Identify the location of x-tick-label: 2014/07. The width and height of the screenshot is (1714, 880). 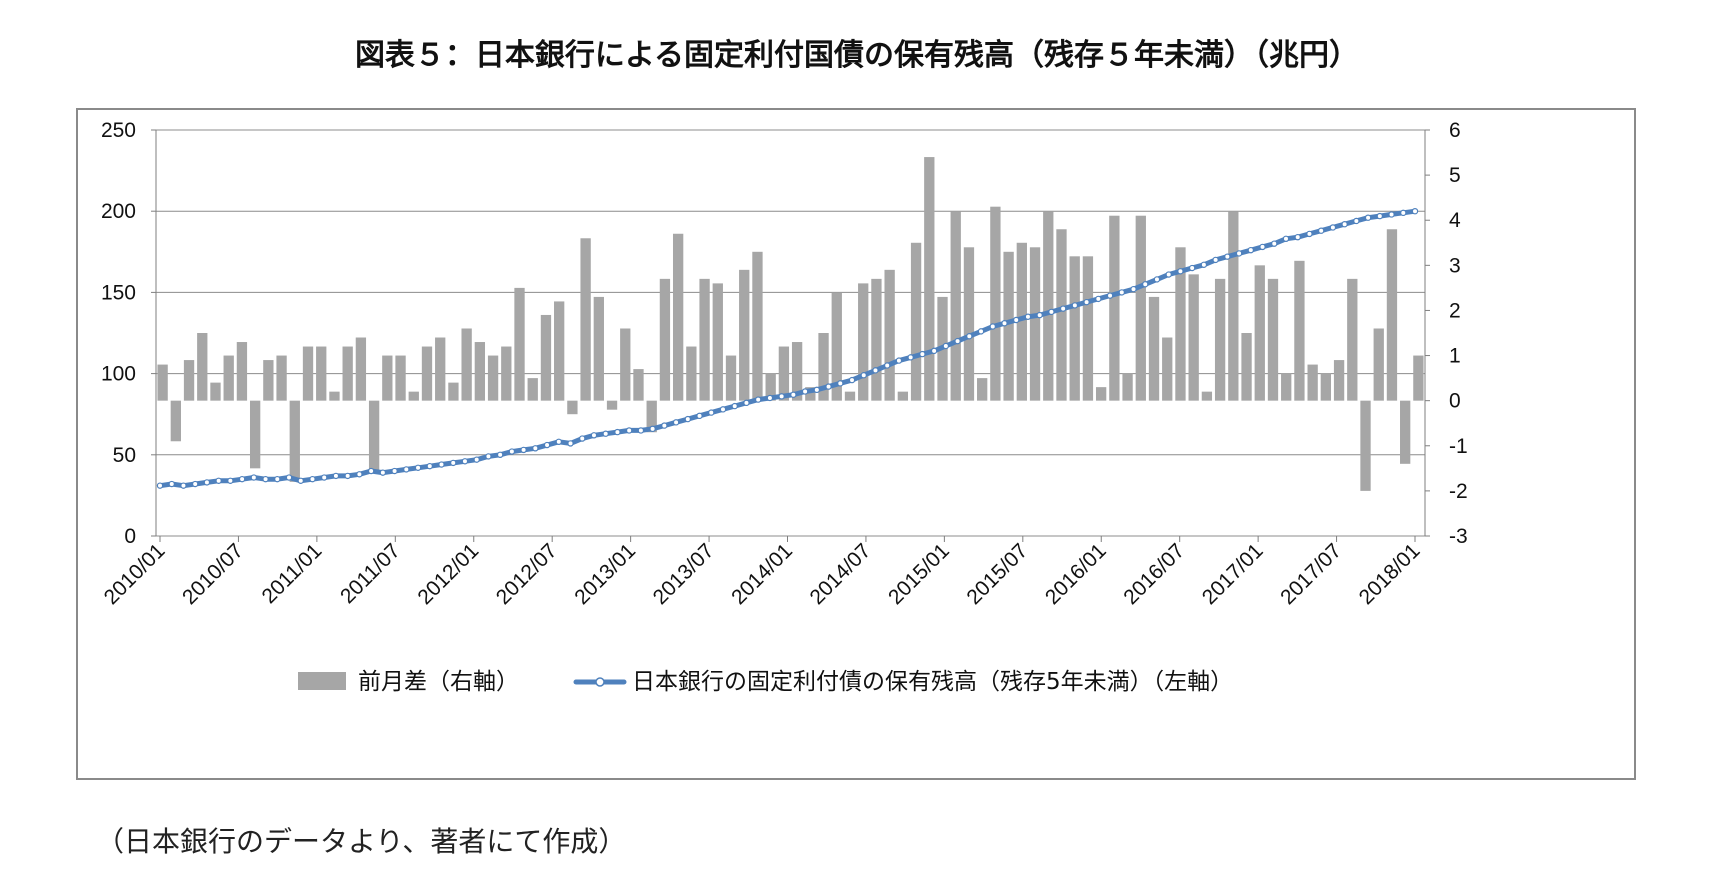
(841, 574).